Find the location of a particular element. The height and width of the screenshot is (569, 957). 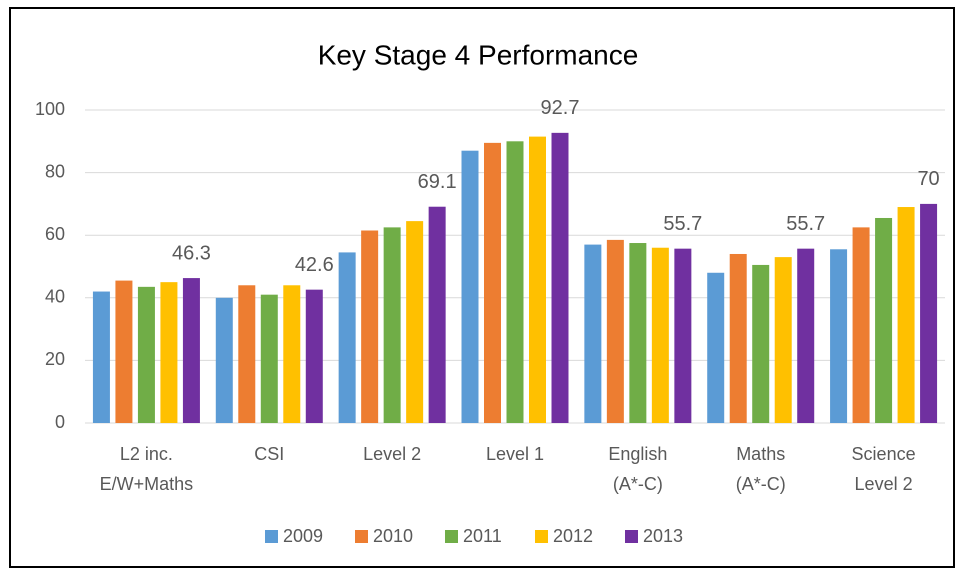

legend-label: 2011 is located at coordinates (482, 536).